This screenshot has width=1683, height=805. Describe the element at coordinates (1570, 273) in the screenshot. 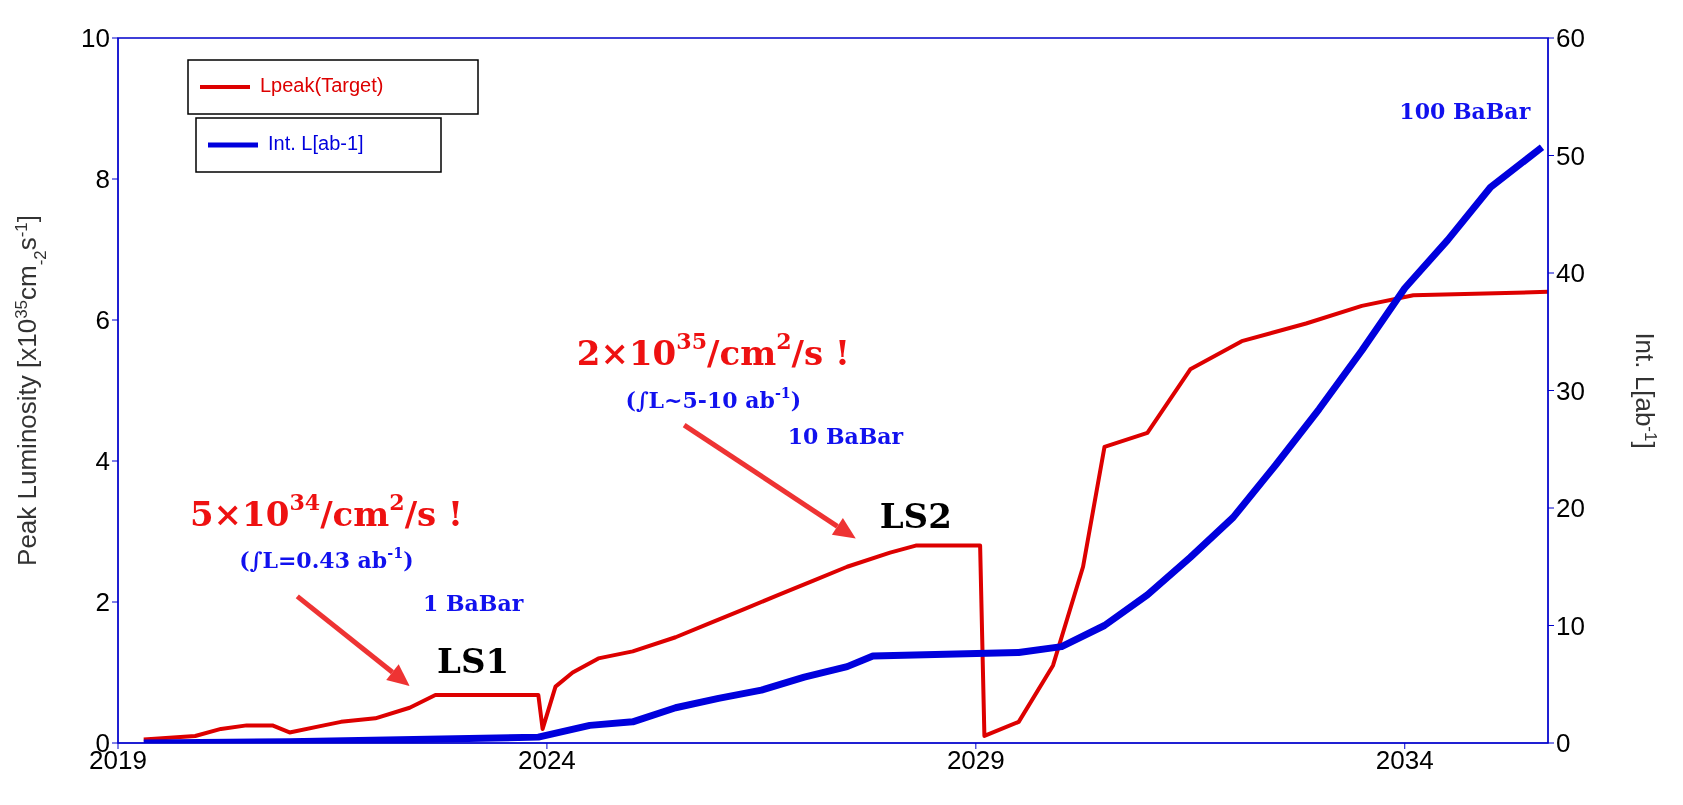

I see `y2-tick-label: 40` at that location.